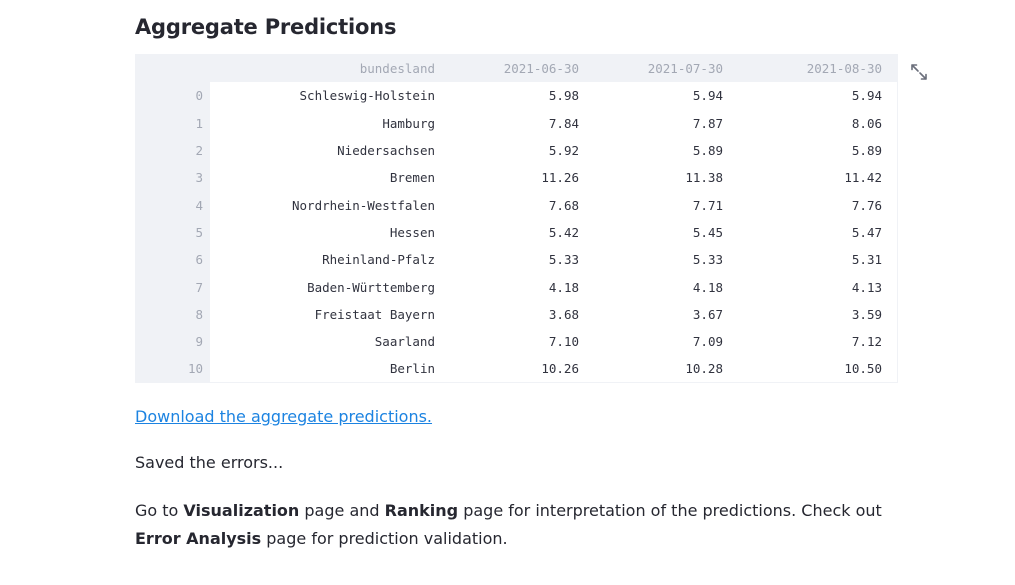 The width and height of the screenshot is (1015, 585). I want to click on cell-value: 10.26, so click(560, 369).